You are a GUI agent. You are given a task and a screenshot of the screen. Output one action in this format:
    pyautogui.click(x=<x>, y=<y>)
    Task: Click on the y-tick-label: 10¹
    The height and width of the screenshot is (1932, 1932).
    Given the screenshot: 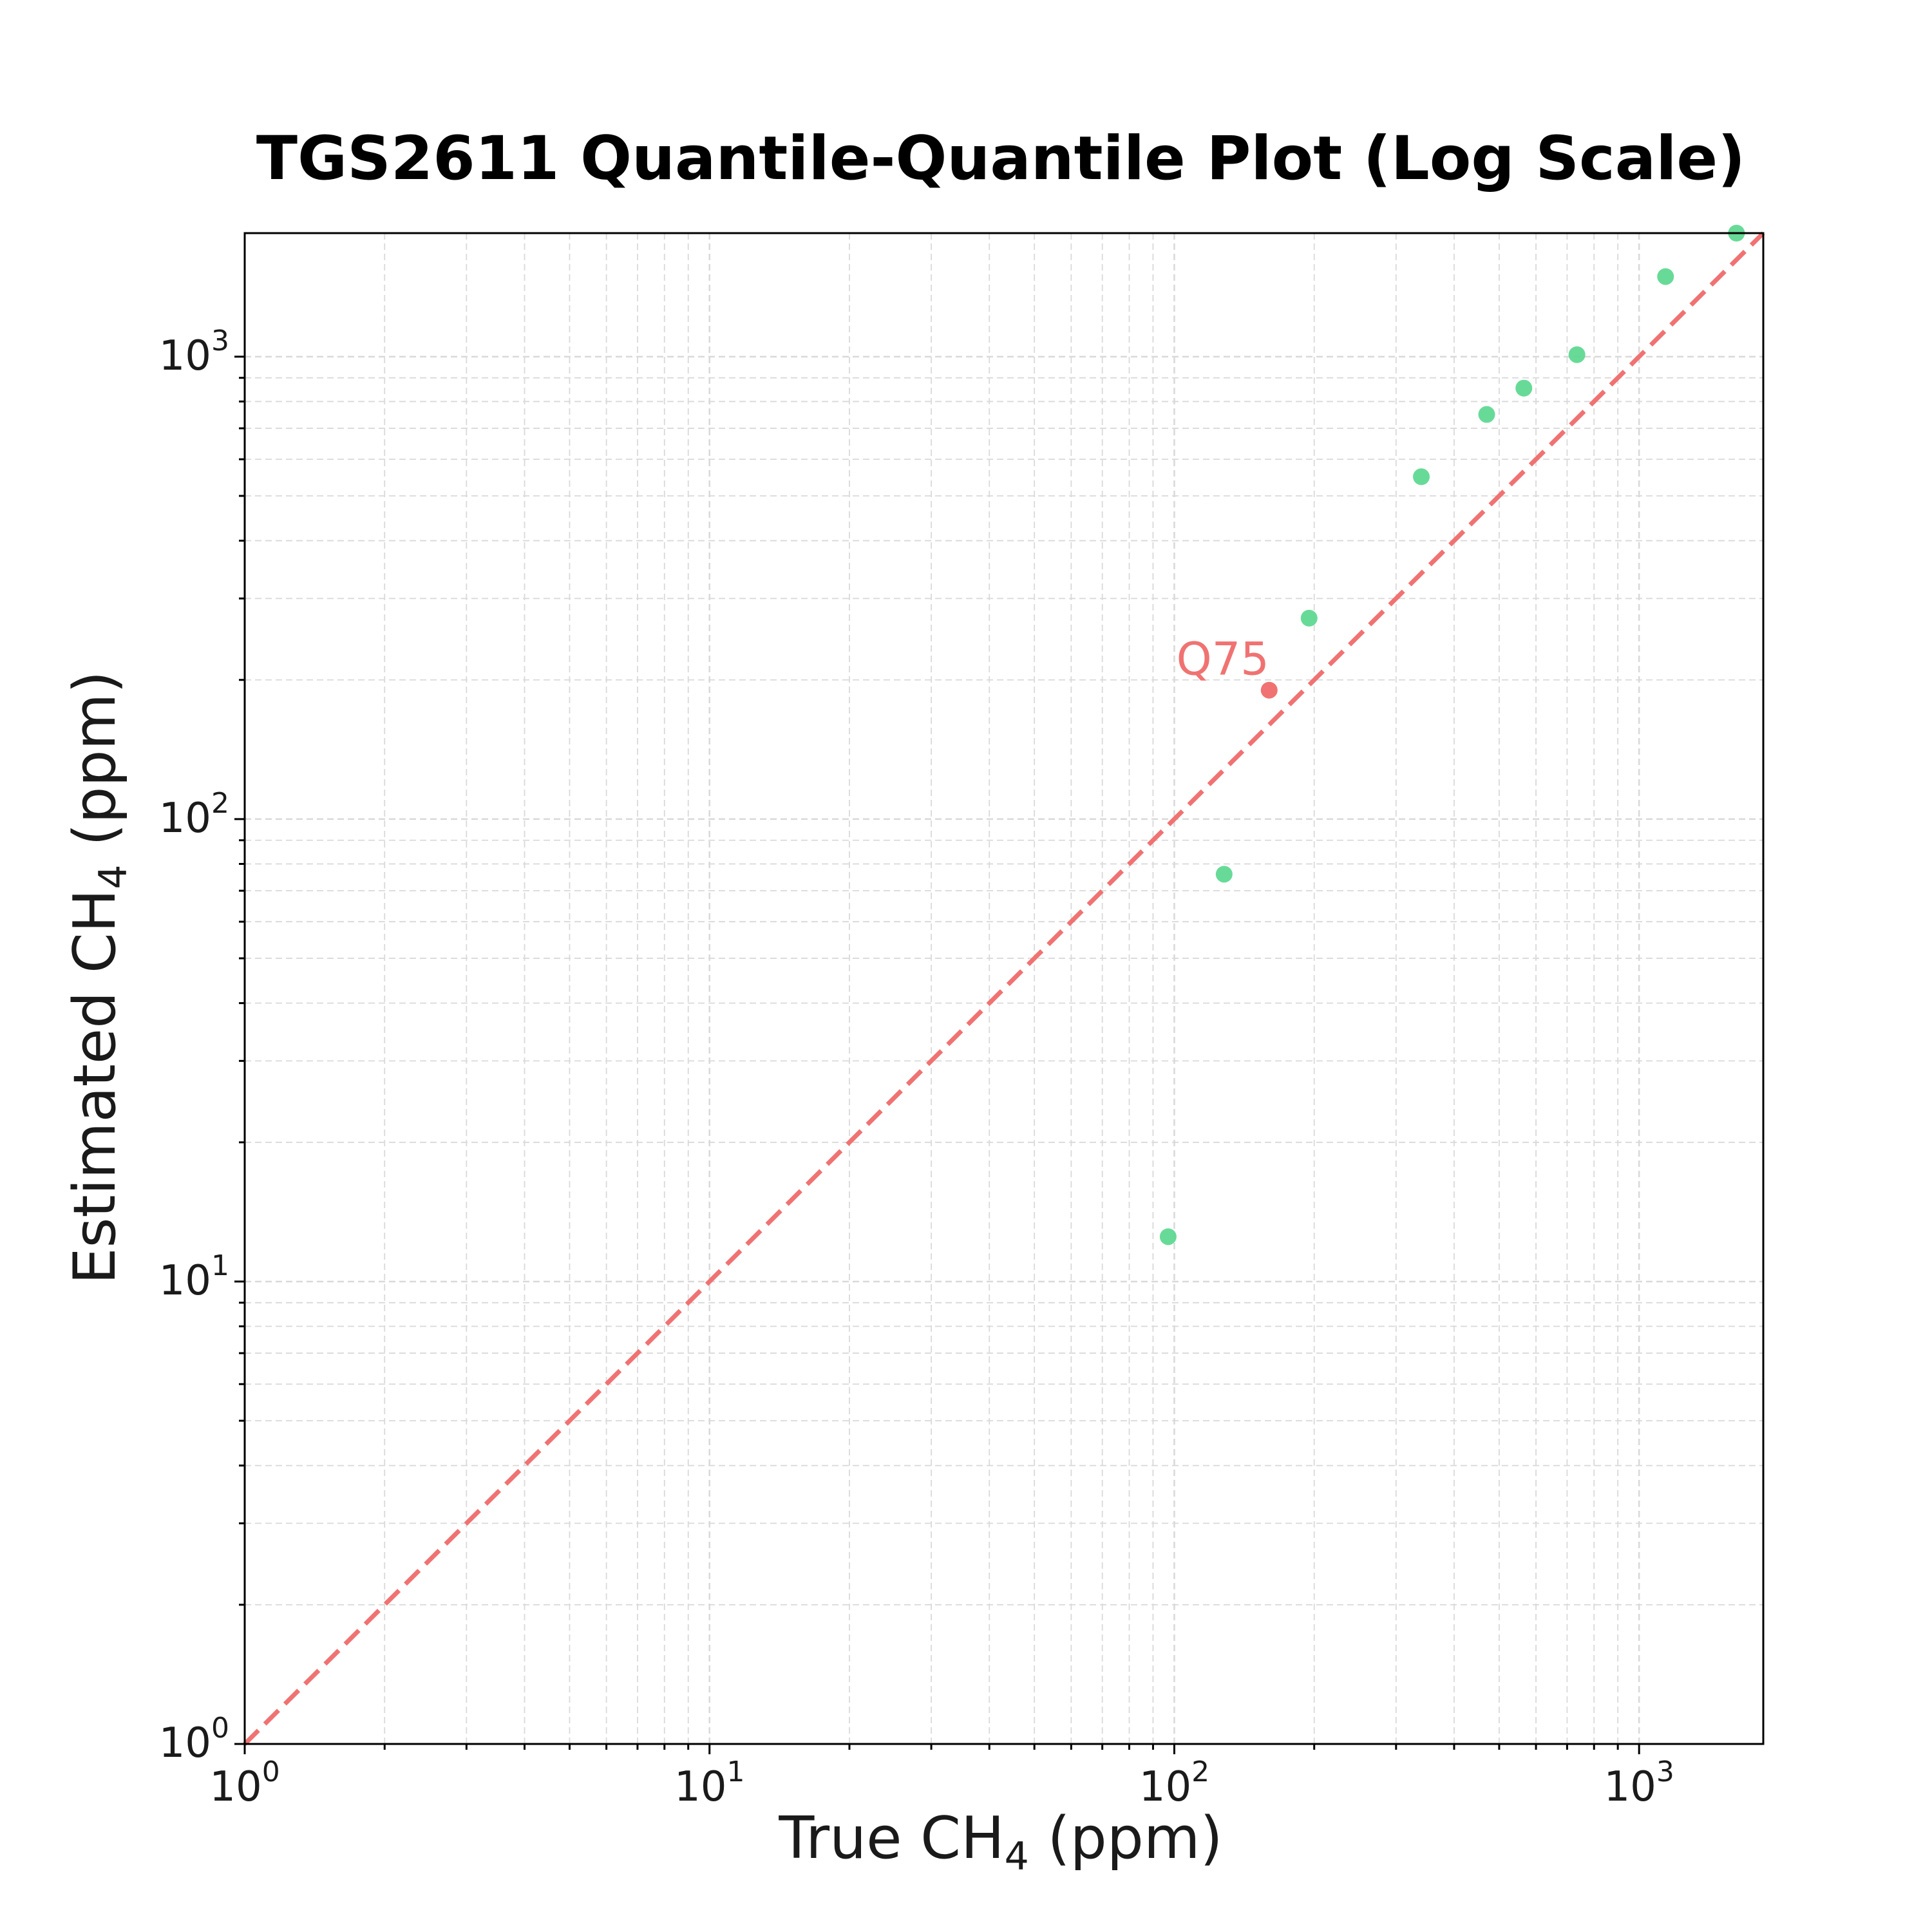 What is the action you would take?
    pyautogui.click(x=194, y=1277)
    